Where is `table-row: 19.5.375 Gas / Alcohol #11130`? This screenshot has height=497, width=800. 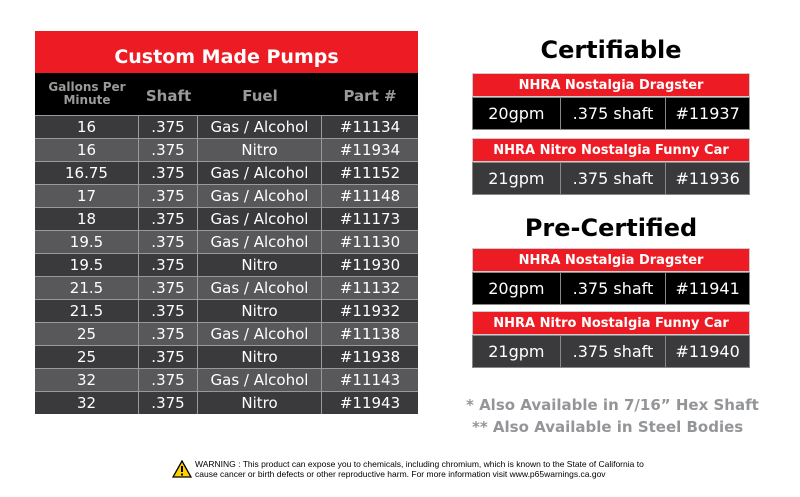
table-row: 19.5.375 Gas / Alcohol #11130 is located at coordinates (226, 241).